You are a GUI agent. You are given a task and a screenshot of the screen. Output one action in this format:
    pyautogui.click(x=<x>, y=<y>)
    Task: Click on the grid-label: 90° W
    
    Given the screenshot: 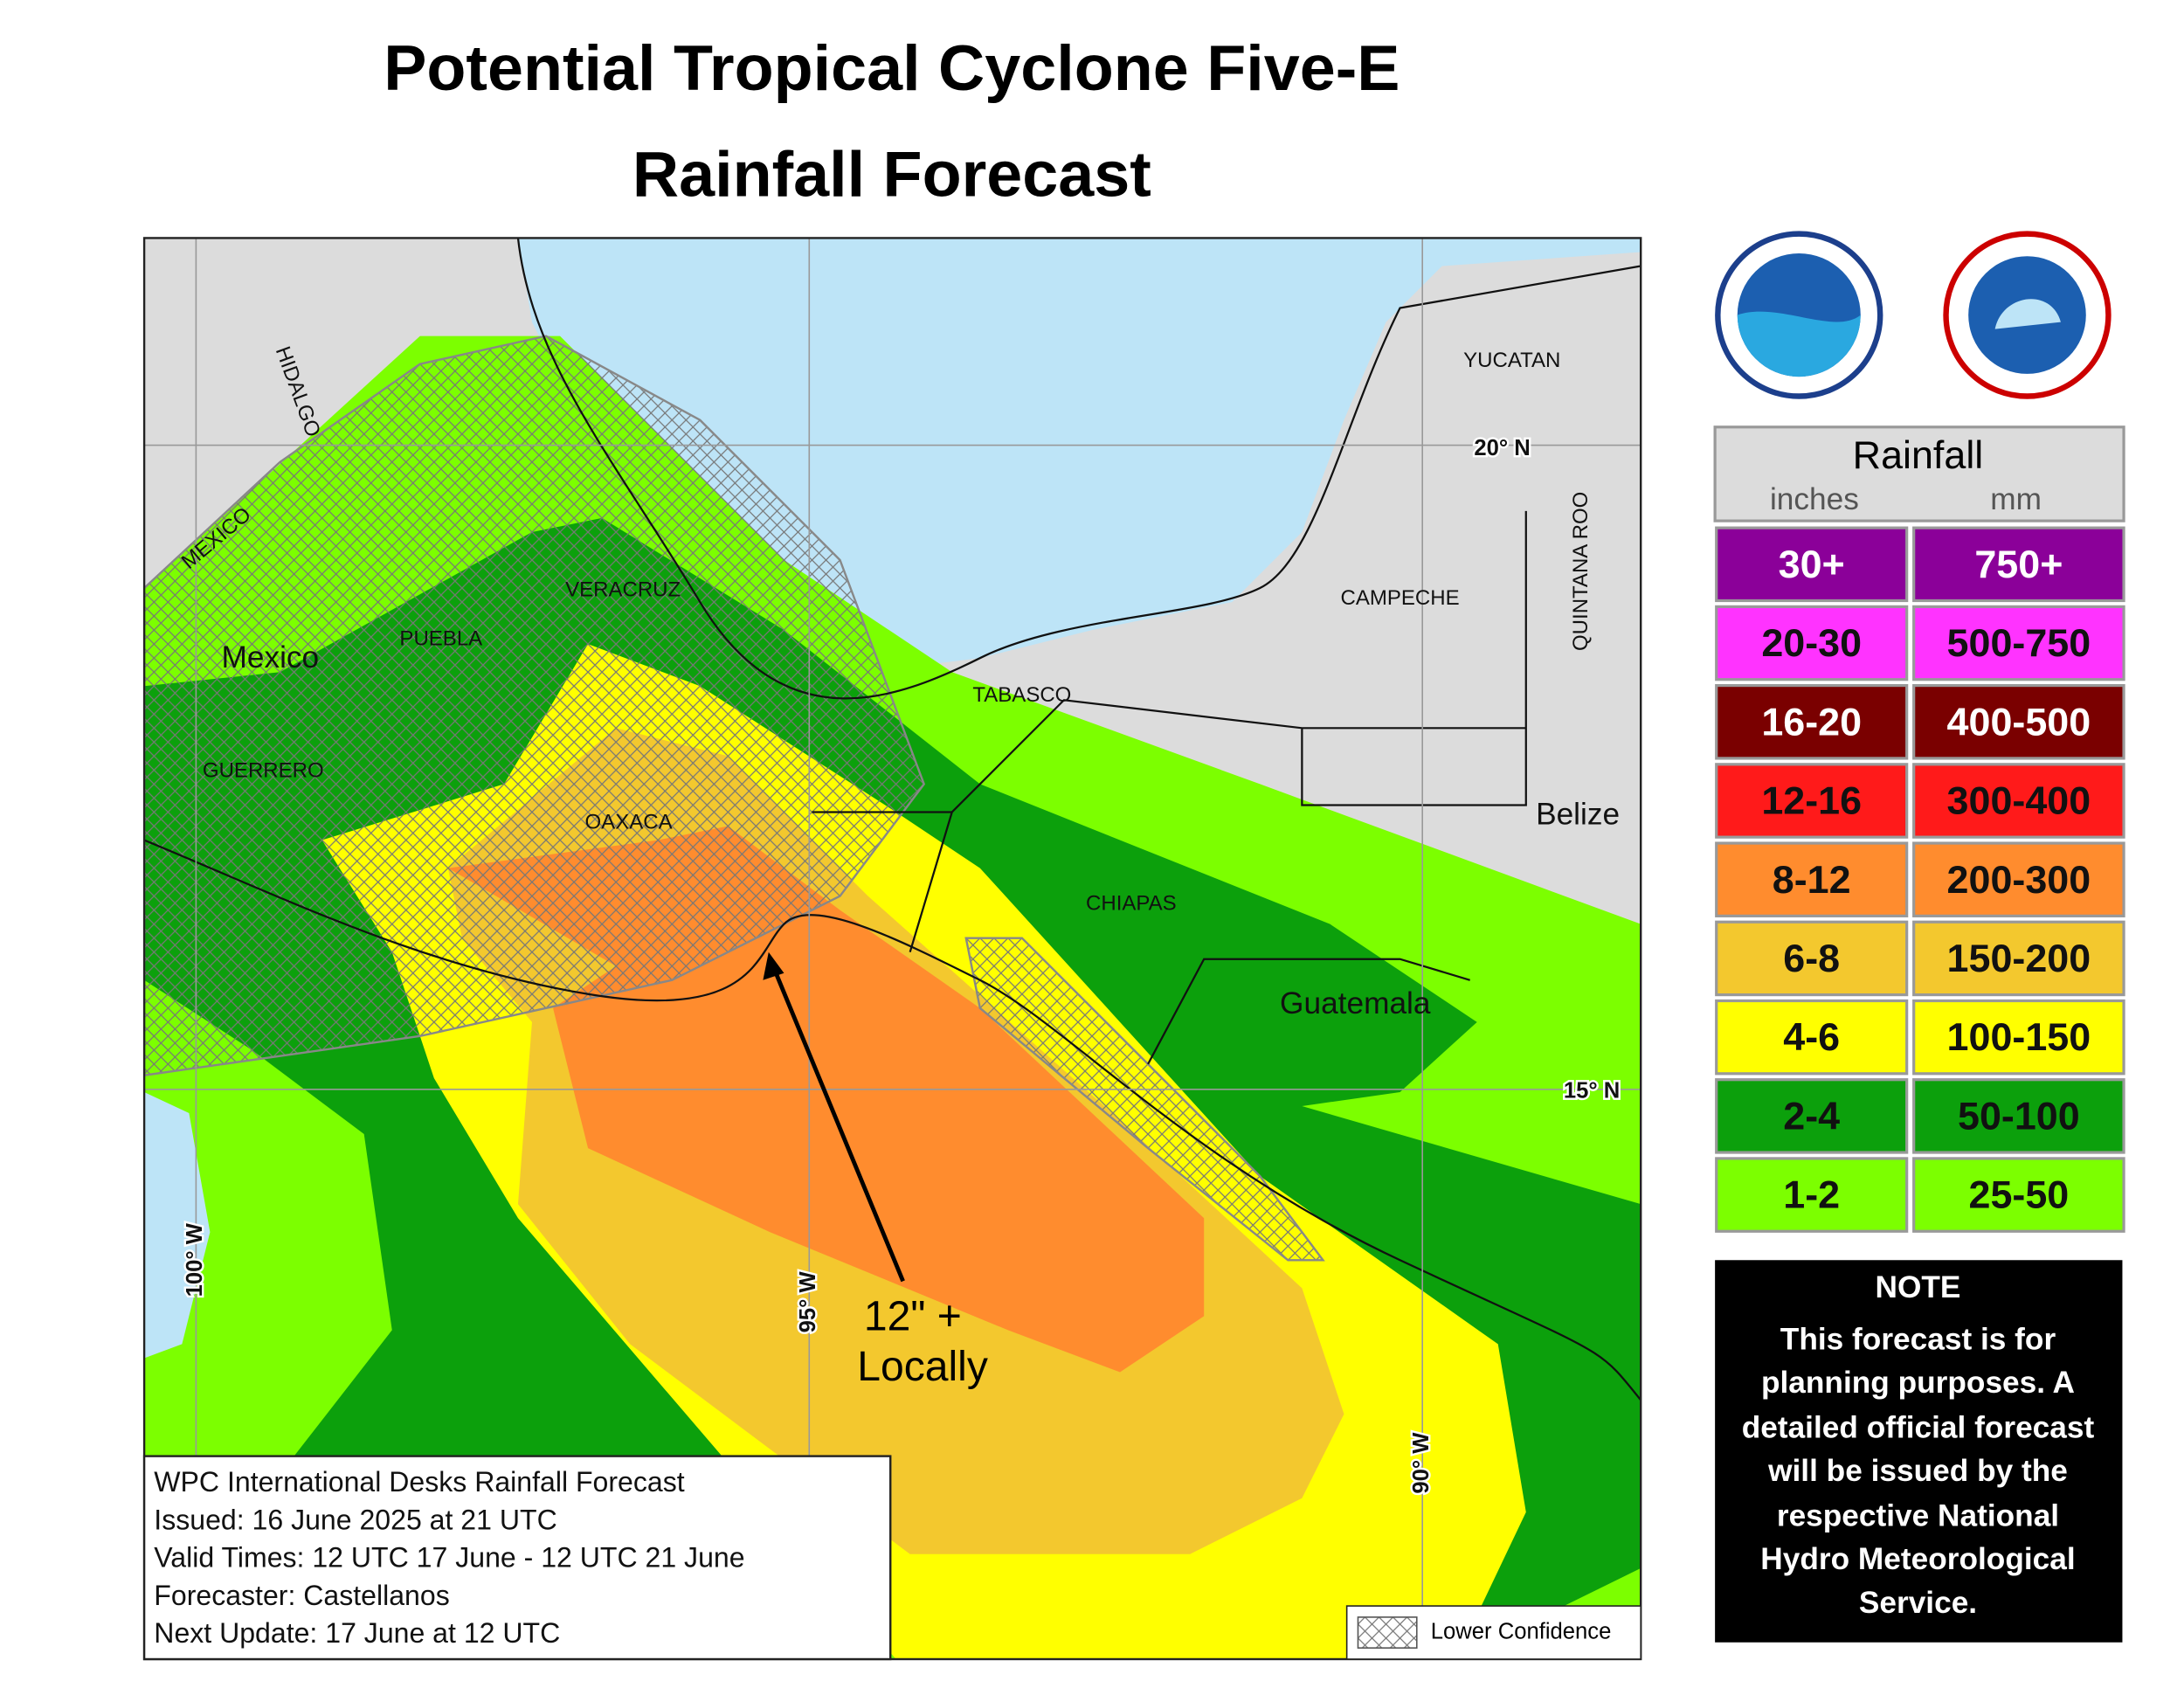 What is the action you would take?
    pyautogui.click(x=1421, y=1463)
    